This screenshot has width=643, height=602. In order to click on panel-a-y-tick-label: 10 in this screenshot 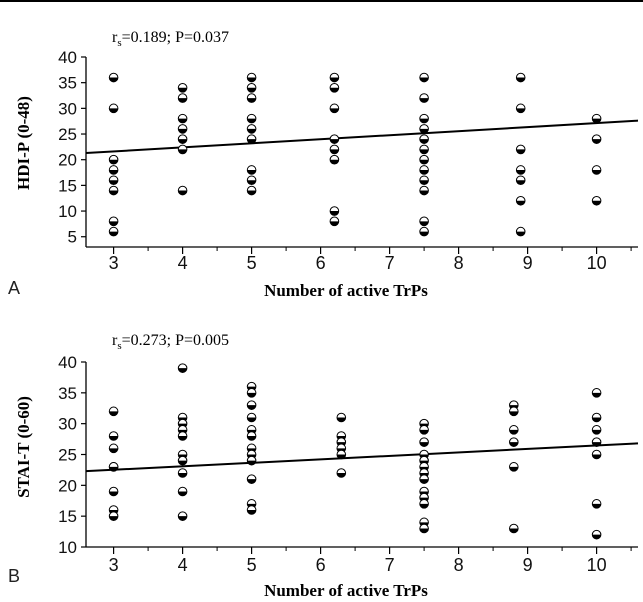, I will do `click(67, 211)`.